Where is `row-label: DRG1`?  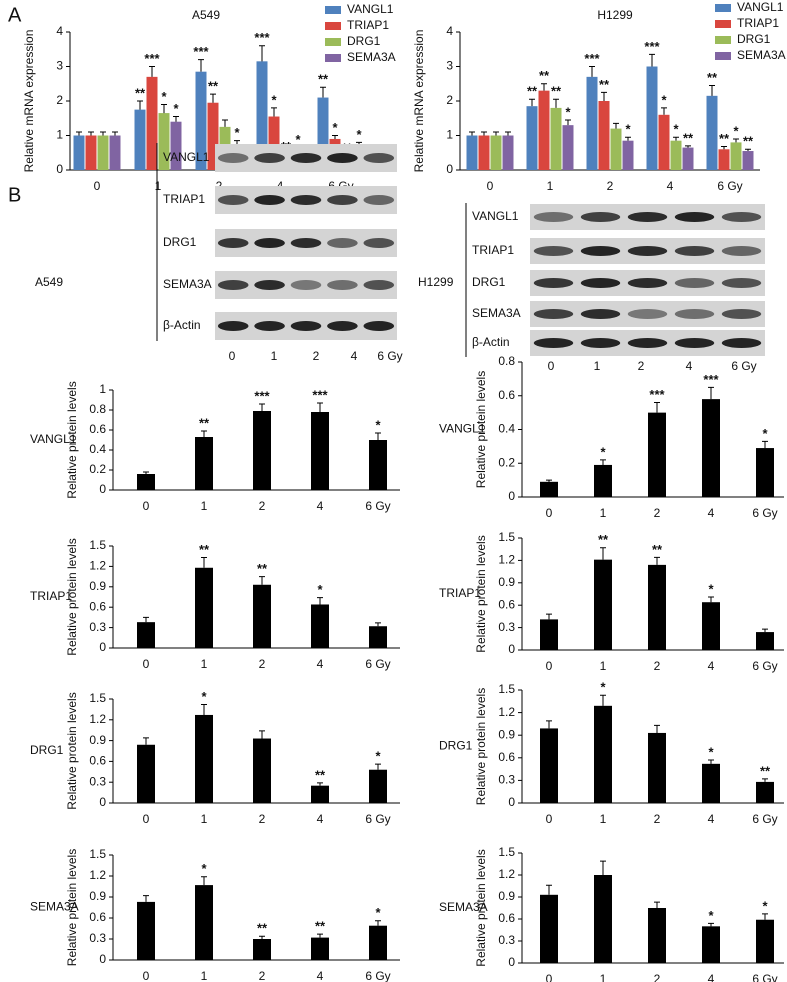
row-label: DRG1 is located at coordinates (47, 750).